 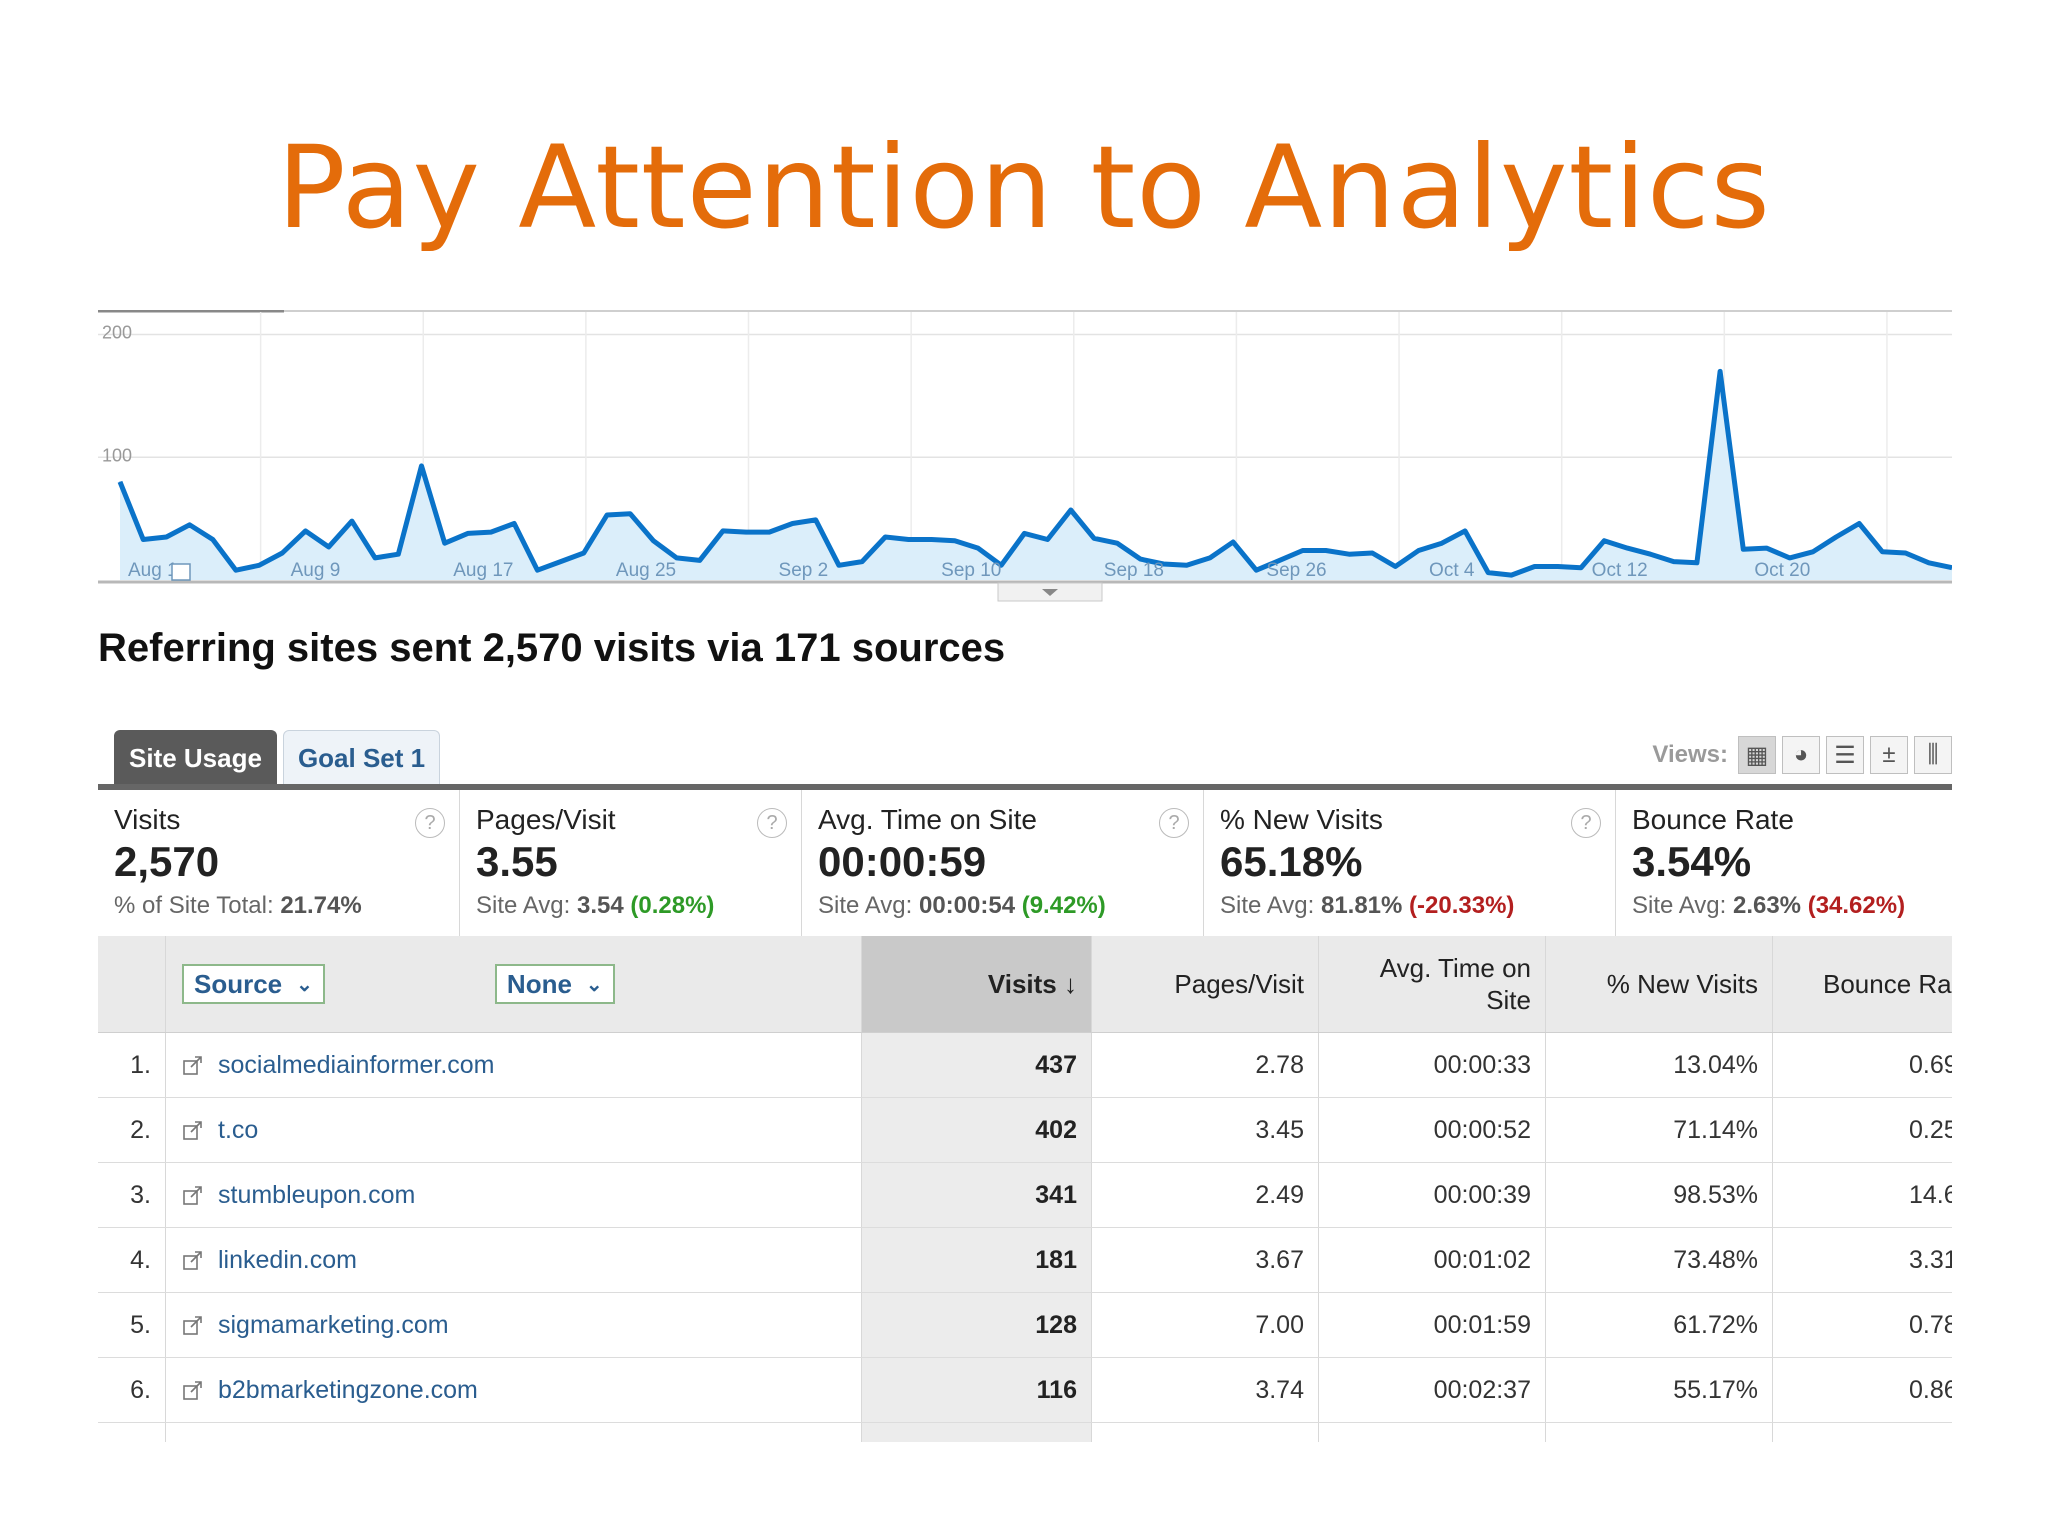 I want to click on metric-label: % New Visits, so click(x=1301, y=819).